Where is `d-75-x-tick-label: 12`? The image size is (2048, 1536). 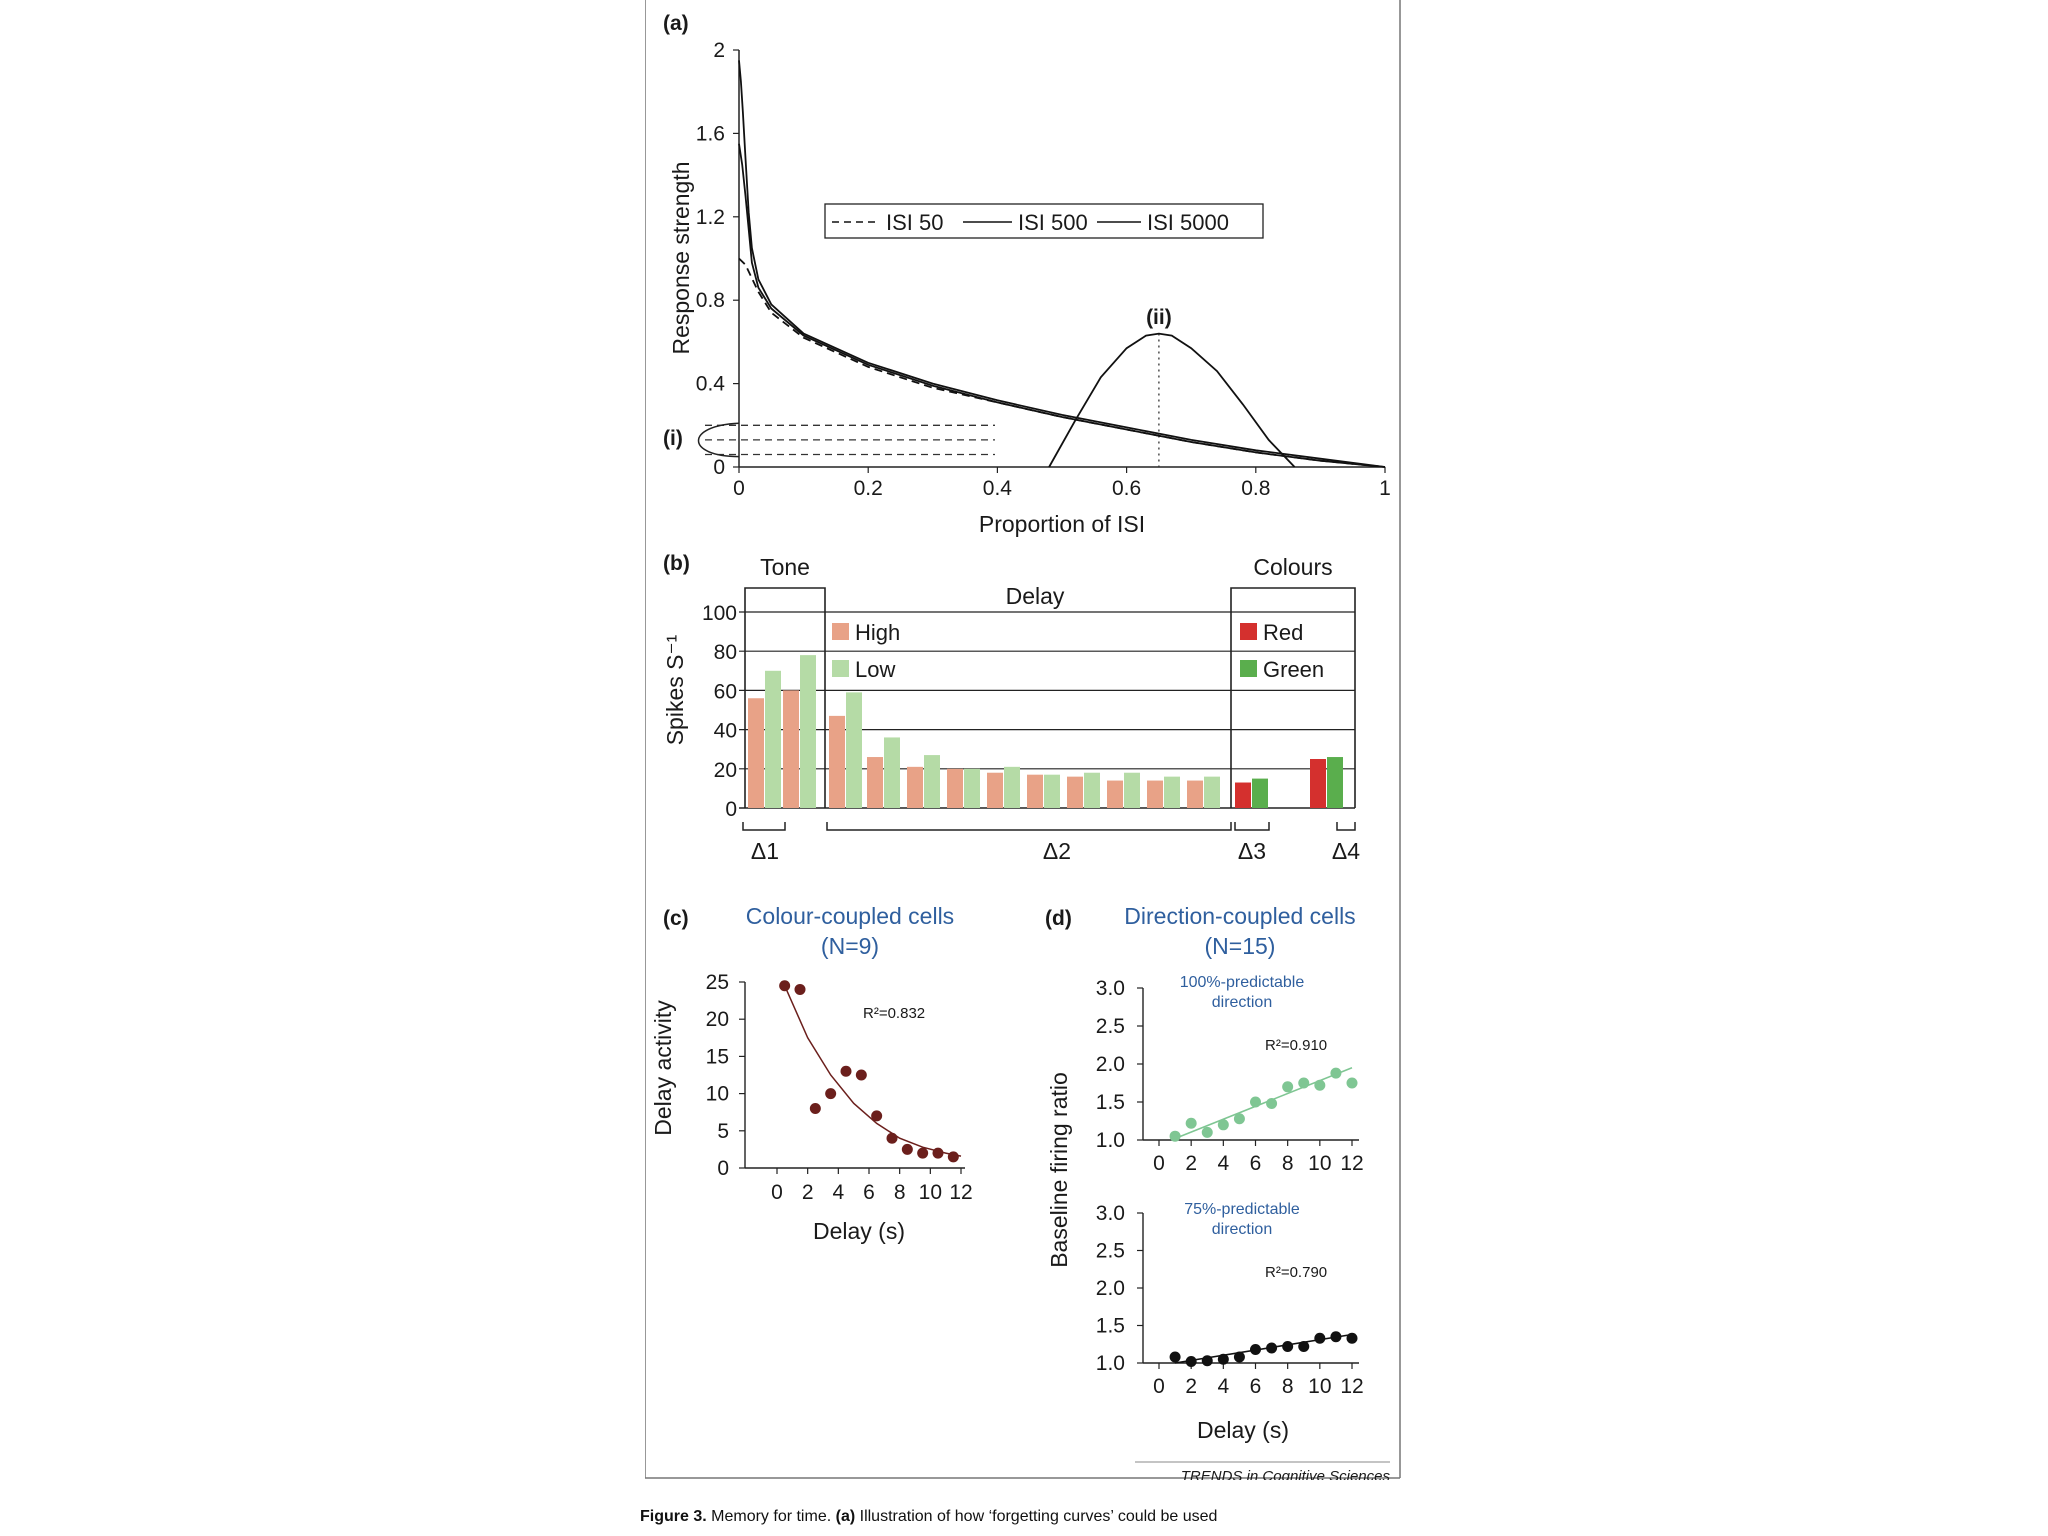 d-75-x-tick-label: 12 is located at coordinates (1351, 1386).